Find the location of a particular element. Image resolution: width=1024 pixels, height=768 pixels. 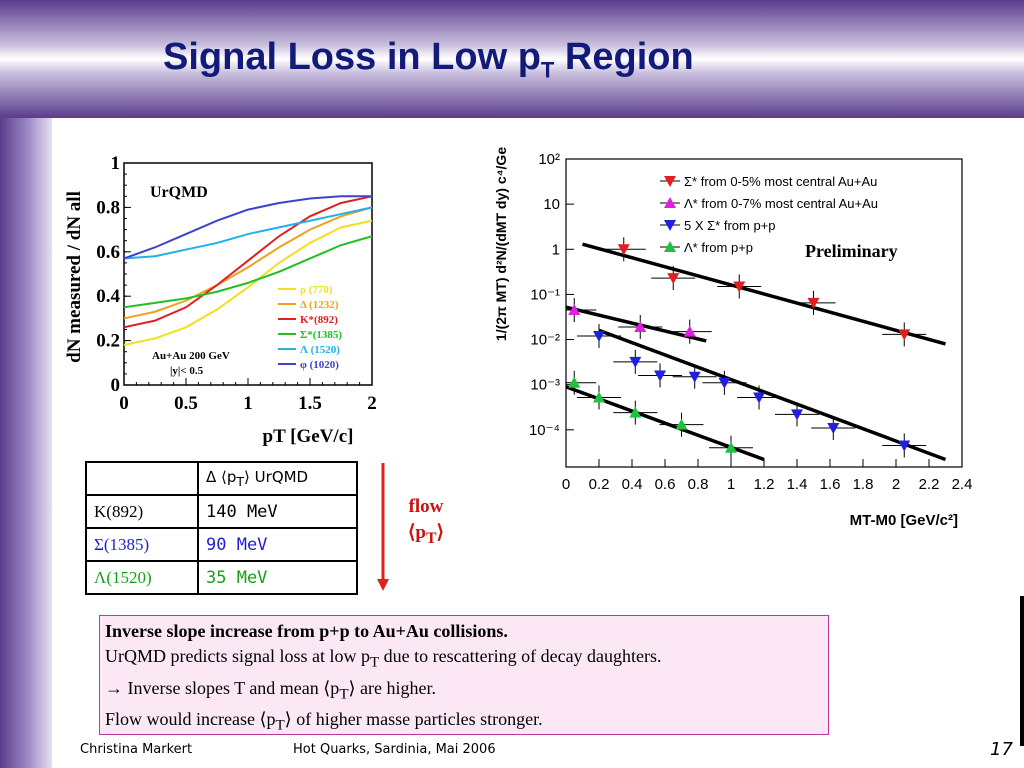

x-tick-label: 1 is located at coordinates (731, 484).